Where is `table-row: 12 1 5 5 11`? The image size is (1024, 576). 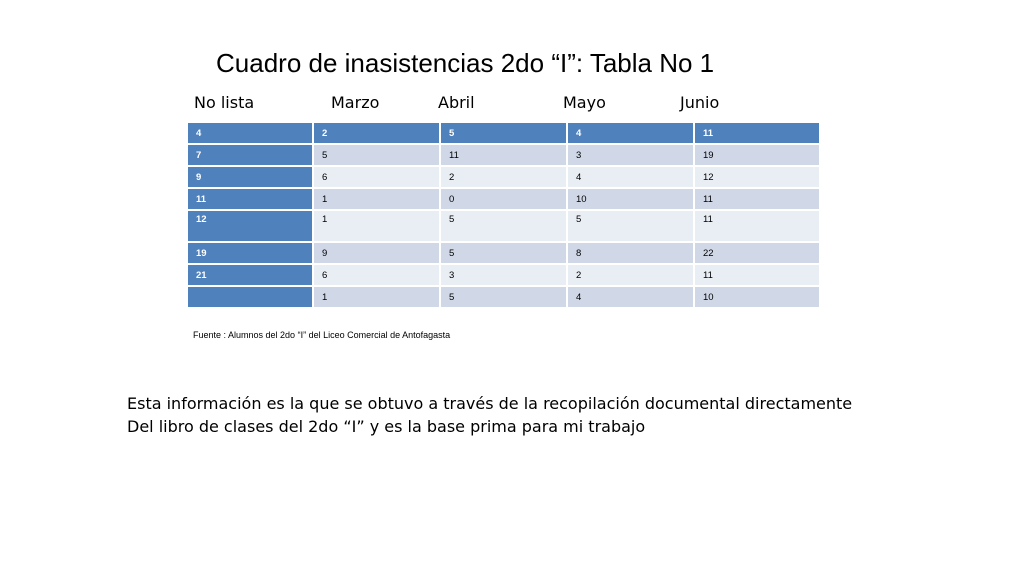
table-row: 12 1 5 5 11 is located at coordinates (503, 226).